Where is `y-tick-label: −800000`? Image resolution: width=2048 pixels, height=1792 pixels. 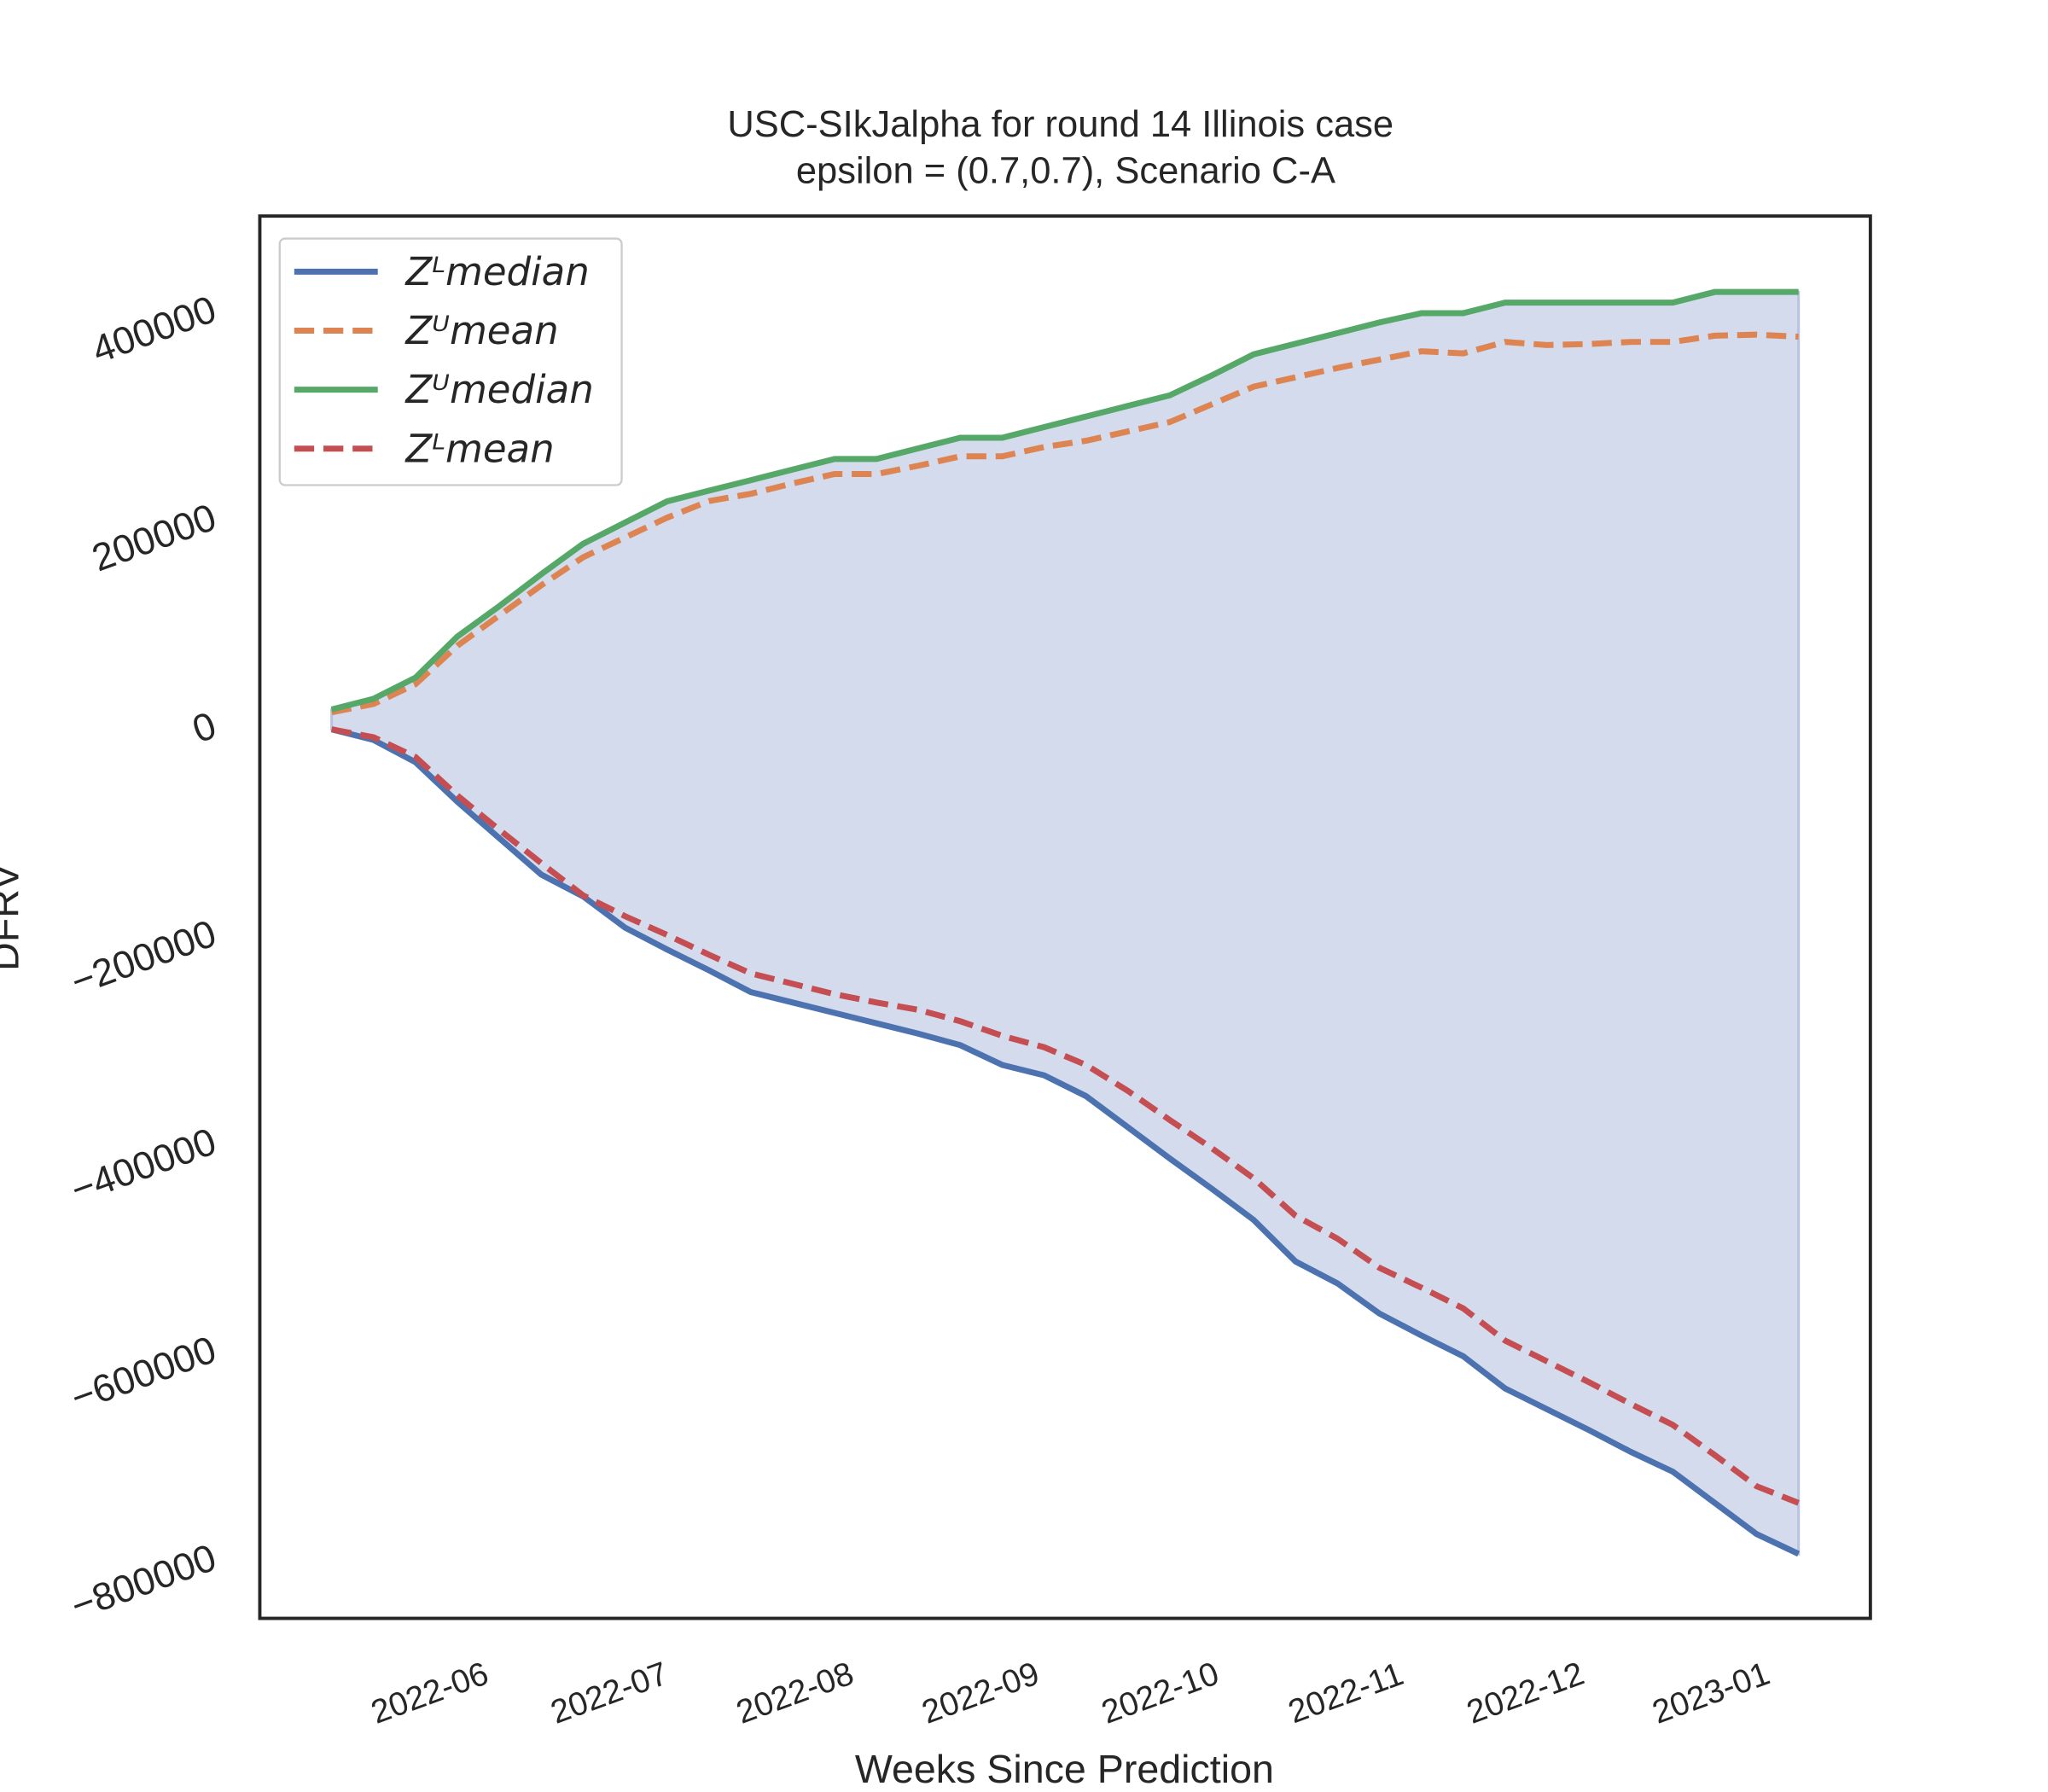
y-tick-label: −800000 is located at coordinates (143, 1581).